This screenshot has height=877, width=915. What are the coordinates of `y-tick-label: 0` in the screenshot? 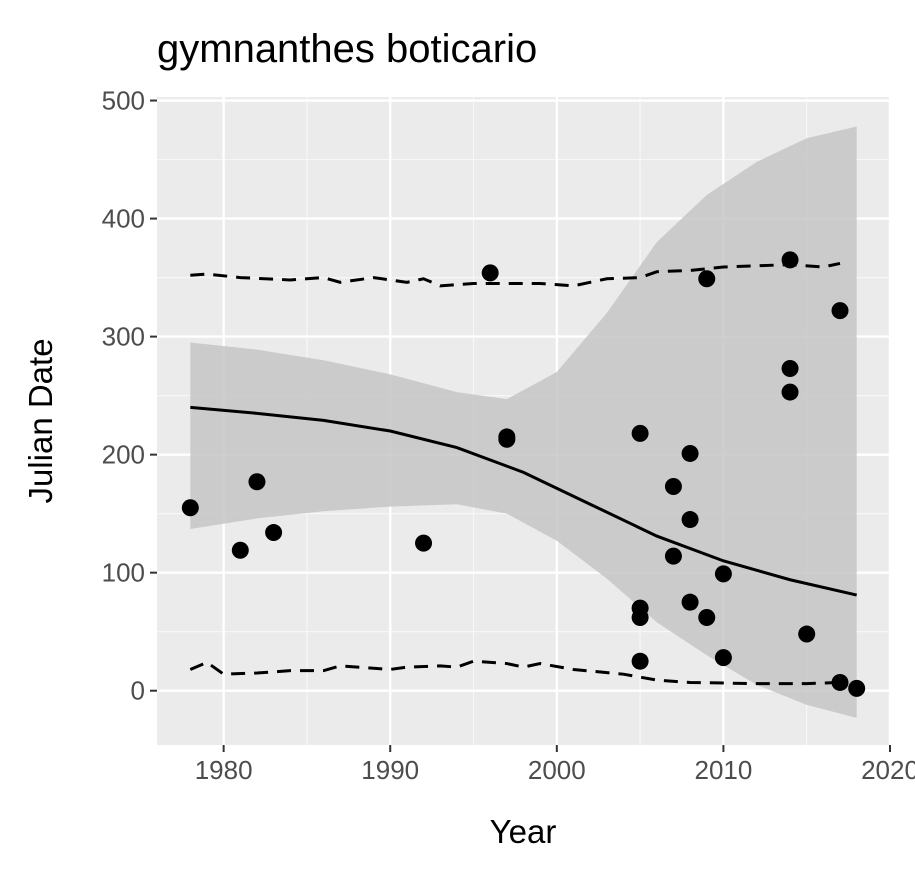 It's located at (138, 691).